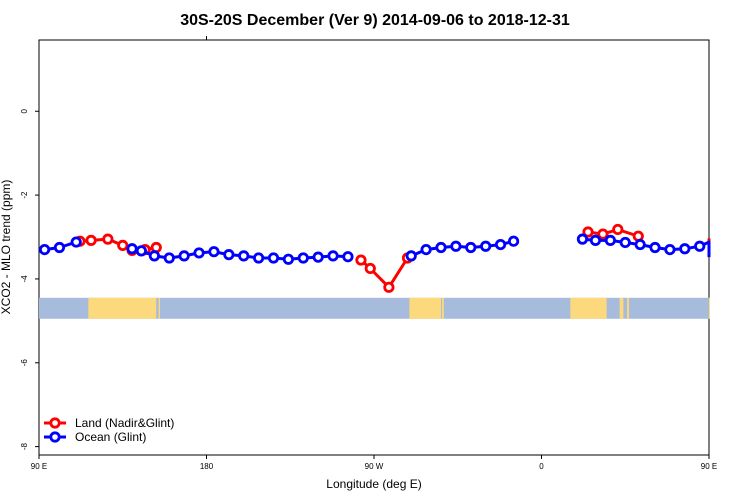  I want to click on x-tick-label: 180, so click(207, 466).